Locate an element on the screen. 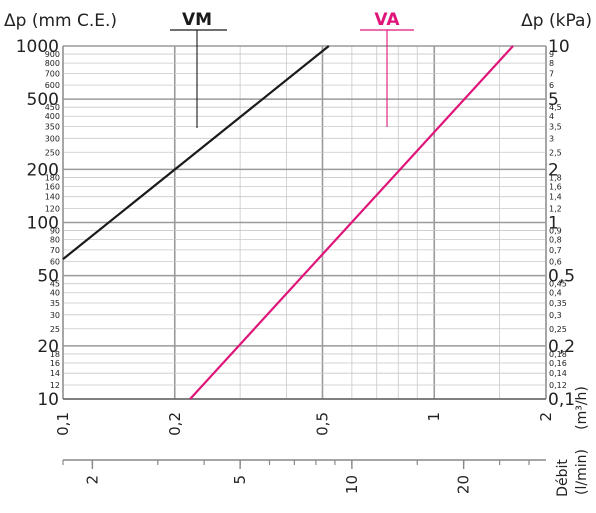 Image resolution: width=596 pixels, height=513 pixels. series-label-va: VA is located at coordinates (387, 20).